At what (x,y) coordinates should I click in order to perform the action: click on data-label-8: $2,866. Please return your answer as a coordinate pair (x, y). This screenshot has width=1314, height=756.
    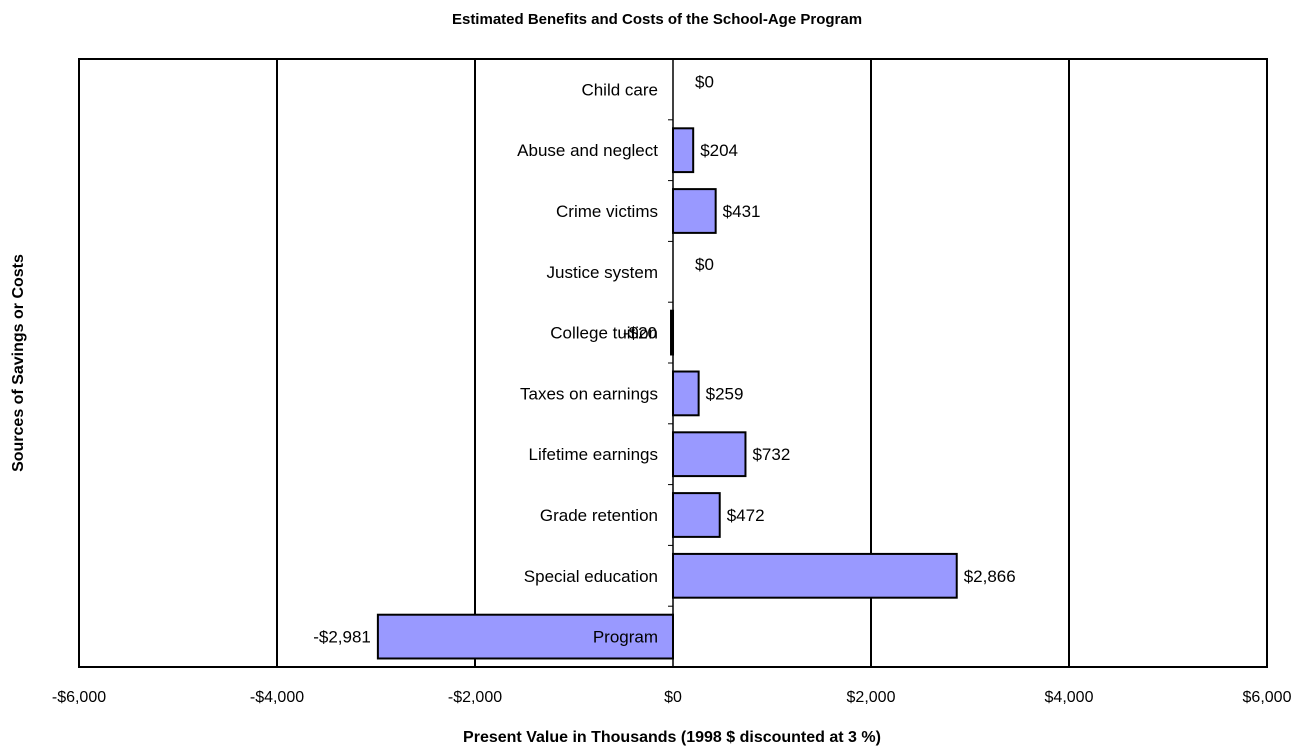
    Looking at the image, I should click on (990, 576).